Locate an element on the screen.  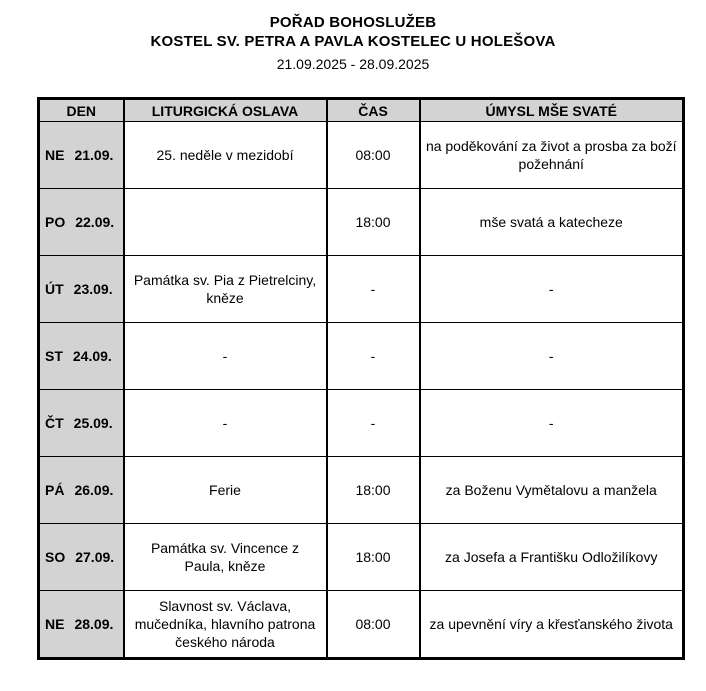
celebration-cell is located at coordinates (225, 222).